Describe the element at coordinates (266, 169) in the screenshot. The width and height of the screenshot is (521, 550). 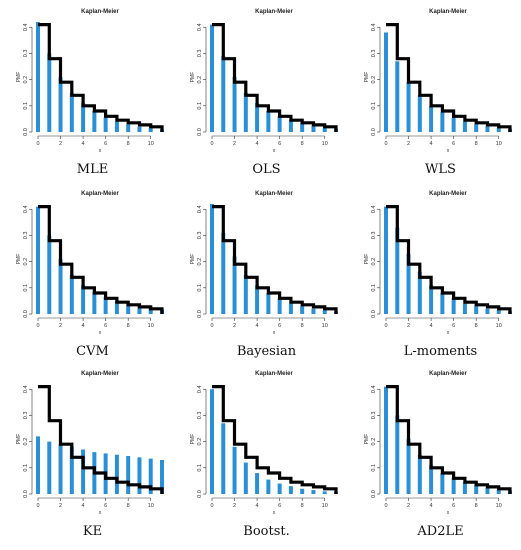
I see `method-caption: OLS` at that location.